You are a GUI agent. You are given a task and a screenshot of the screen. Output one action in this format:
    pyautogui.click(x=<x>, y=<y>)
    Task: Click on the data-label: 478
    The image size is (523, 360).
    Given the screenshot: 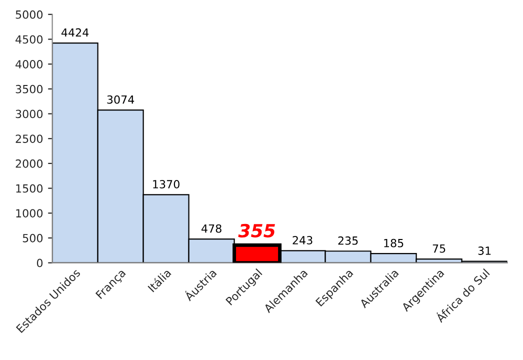 What is the action you would take?
    pyautogui.click(x=211, y=228)
    